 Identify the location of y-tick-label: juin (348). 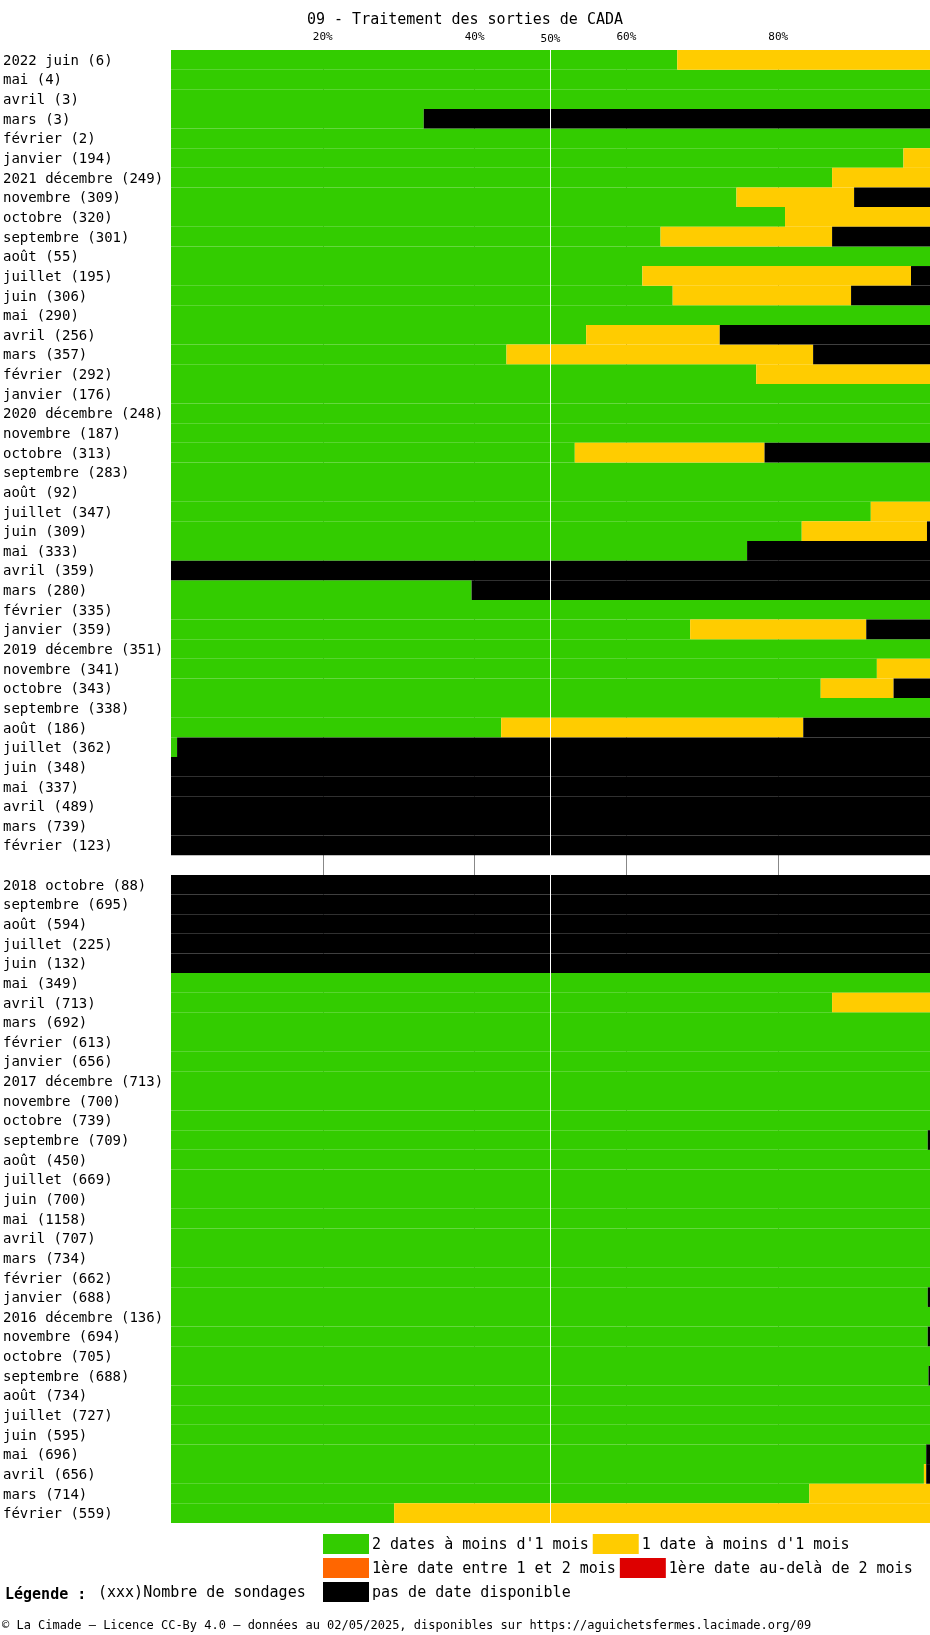
(45, 766).